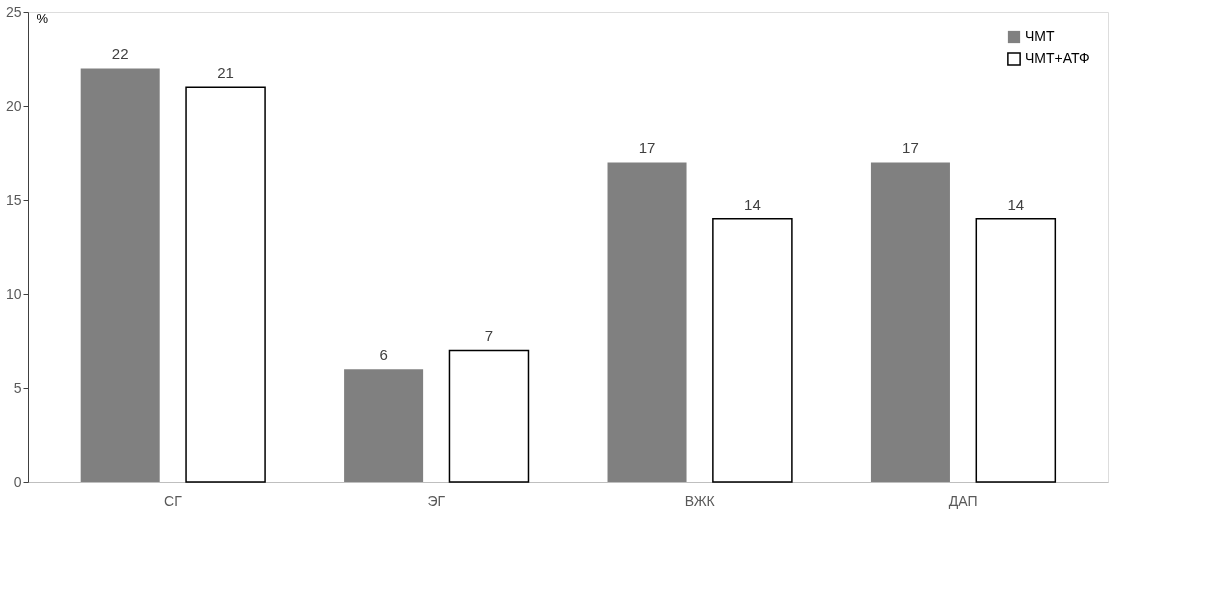  Describe the element at coordinates (17, 481) in the screenshot. I see `y-tick-label: 0` at that location.